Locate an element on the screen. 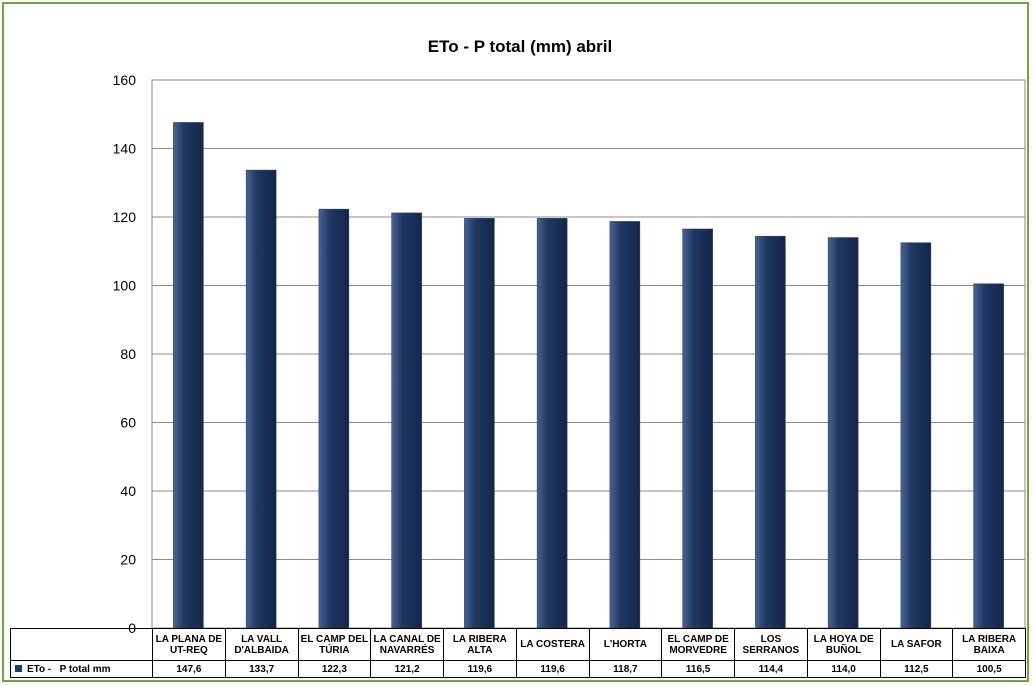 The image size is (1035, 686). category-label: LA SAFOR is located at coordinates (916, 644).